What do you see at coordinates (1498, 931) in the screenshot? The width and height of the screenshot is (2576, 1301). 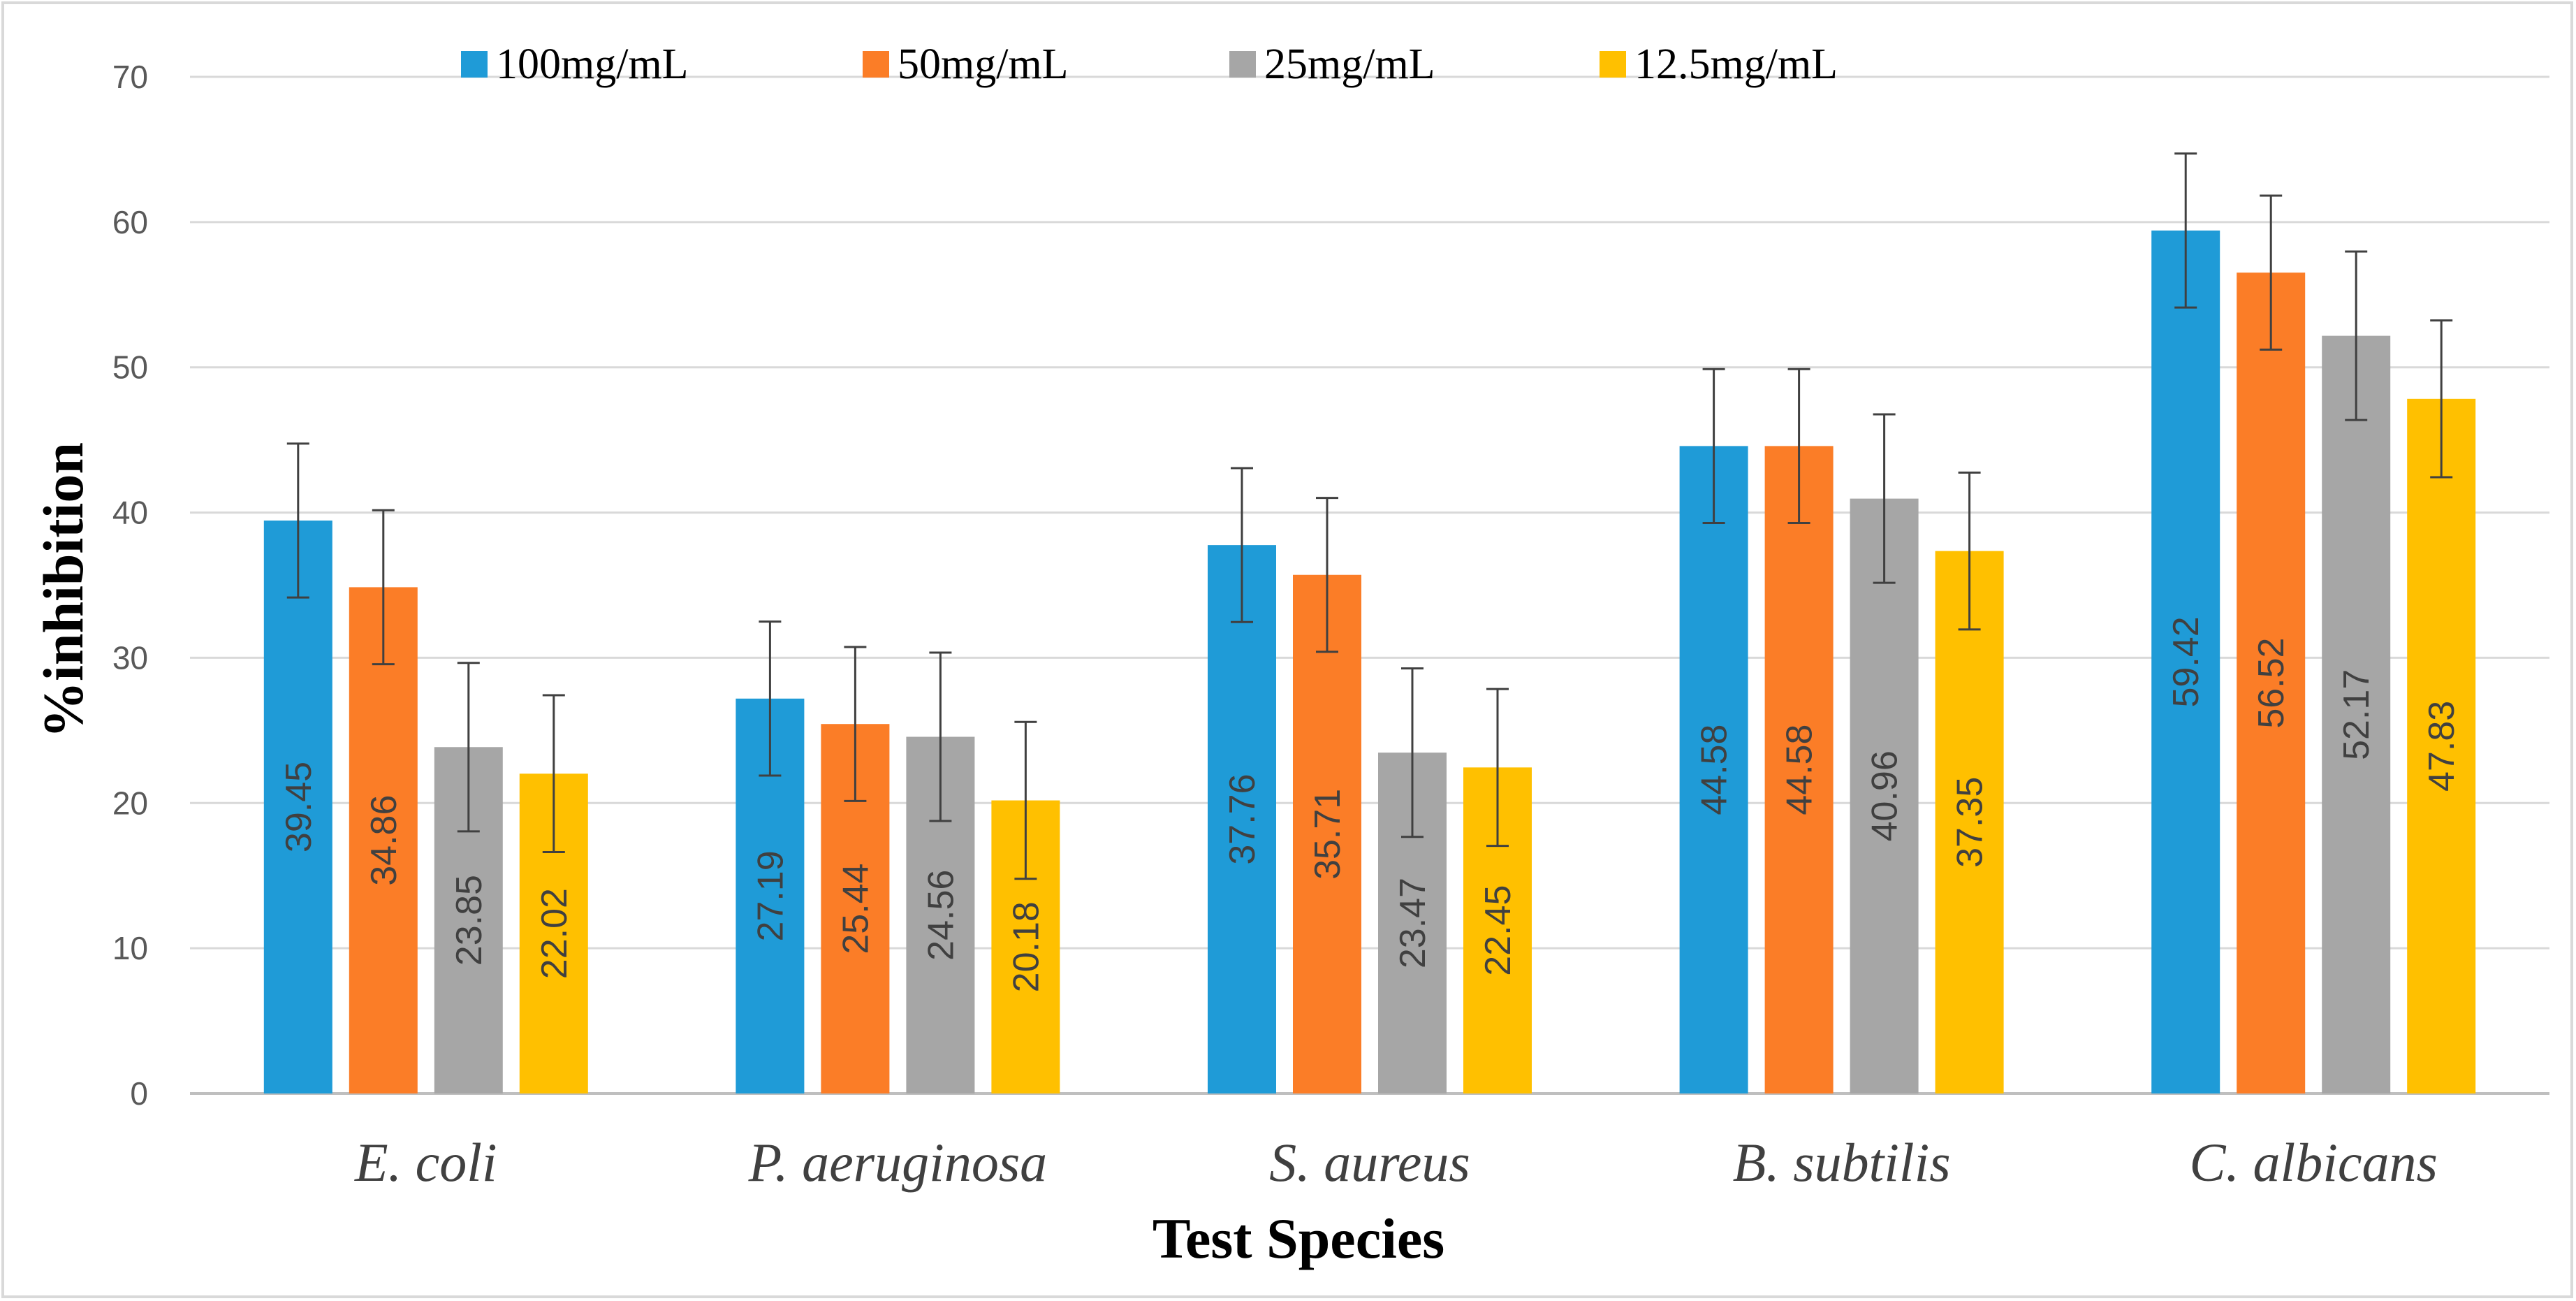 I see `data-label: 22.45` at bounding box center [1498, 931].